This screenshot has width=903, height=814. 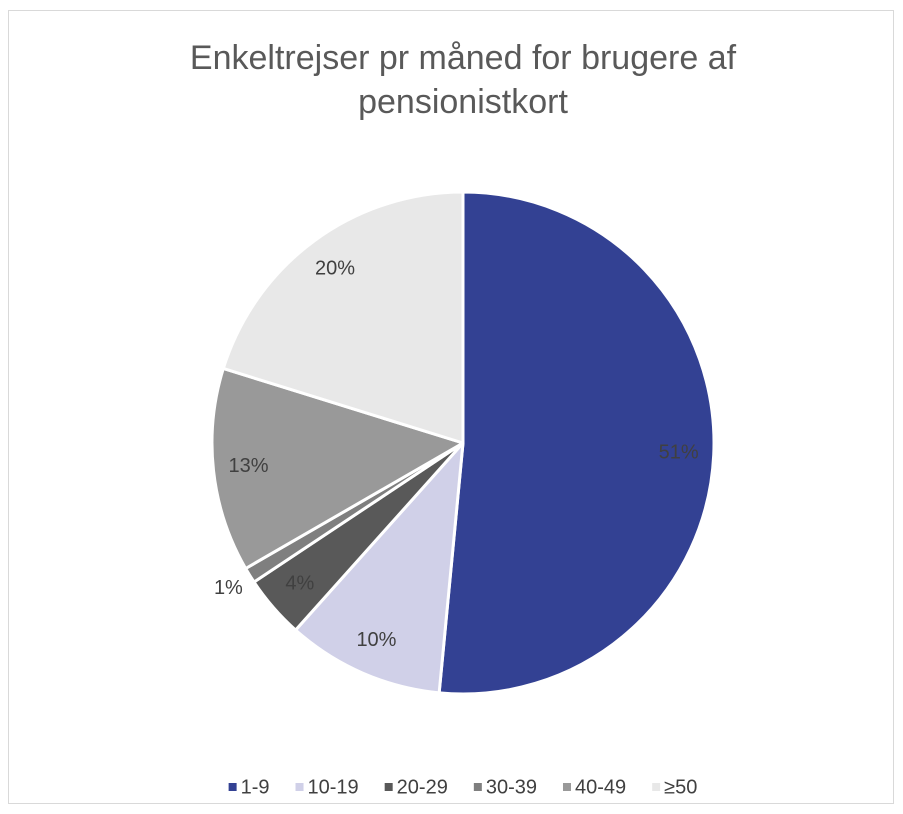 What do you see at coordinates (333, 787) in the screenshot?
I see `legend-label: 10-19` at bounding box center [333, 787].